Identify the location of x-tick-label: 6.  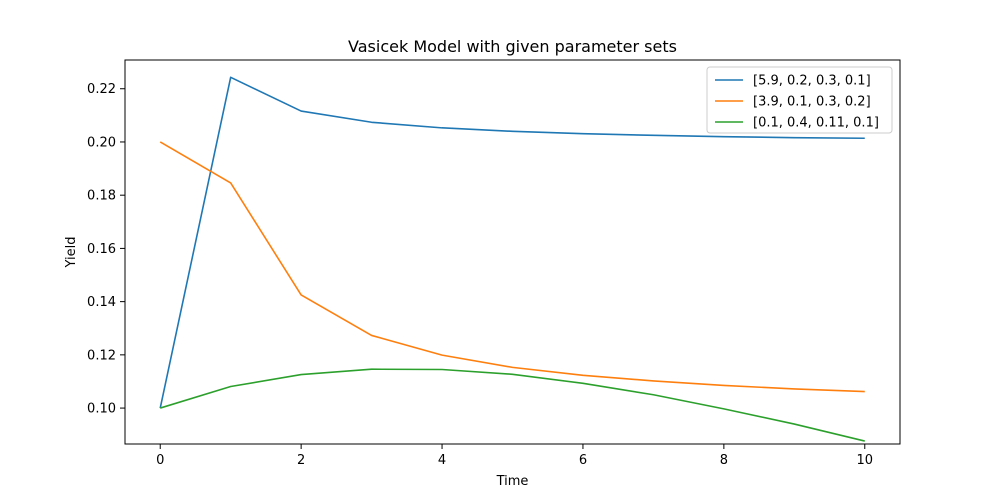
(583, 460).